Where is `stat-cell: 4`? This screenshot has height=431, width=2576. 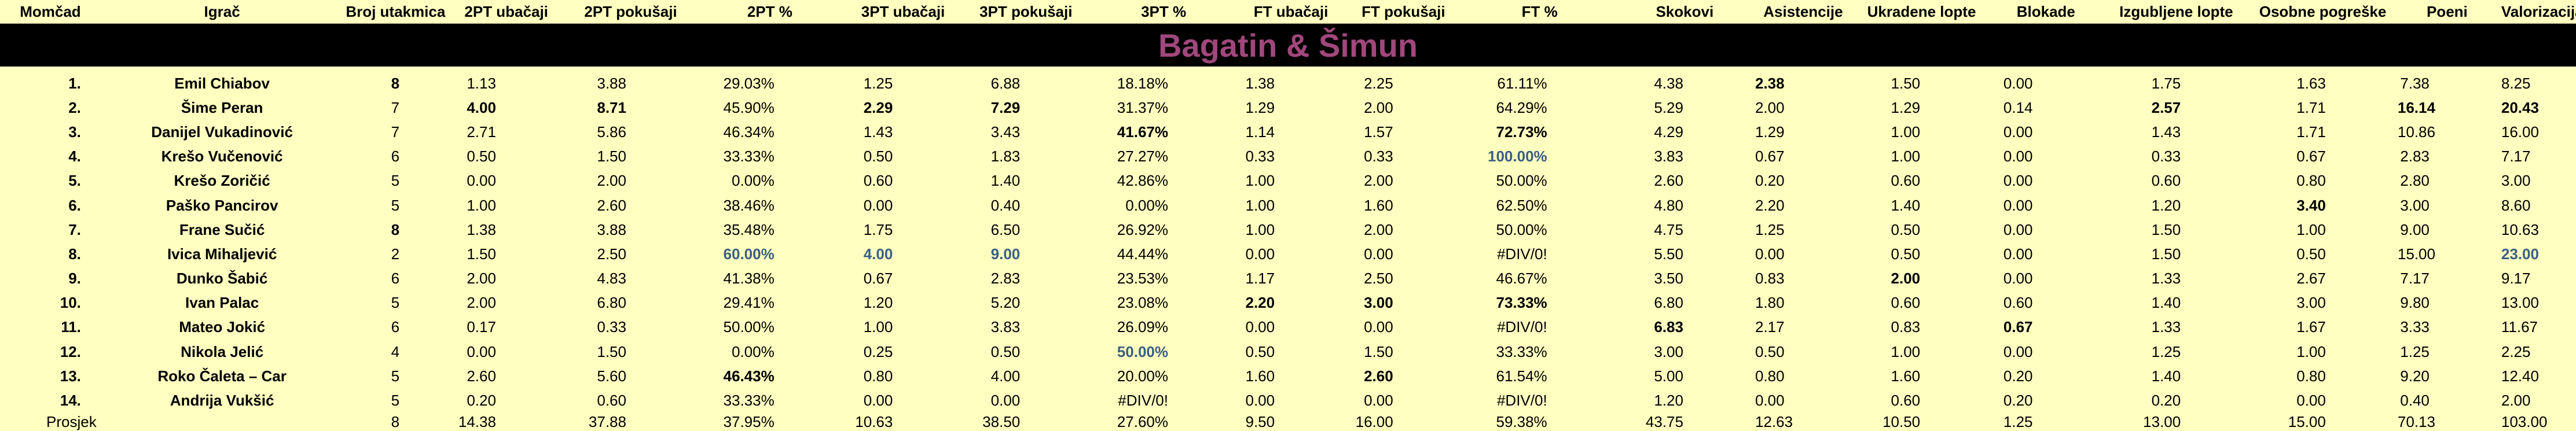
stat-cell: 4 is located at coordinates (395, 351).